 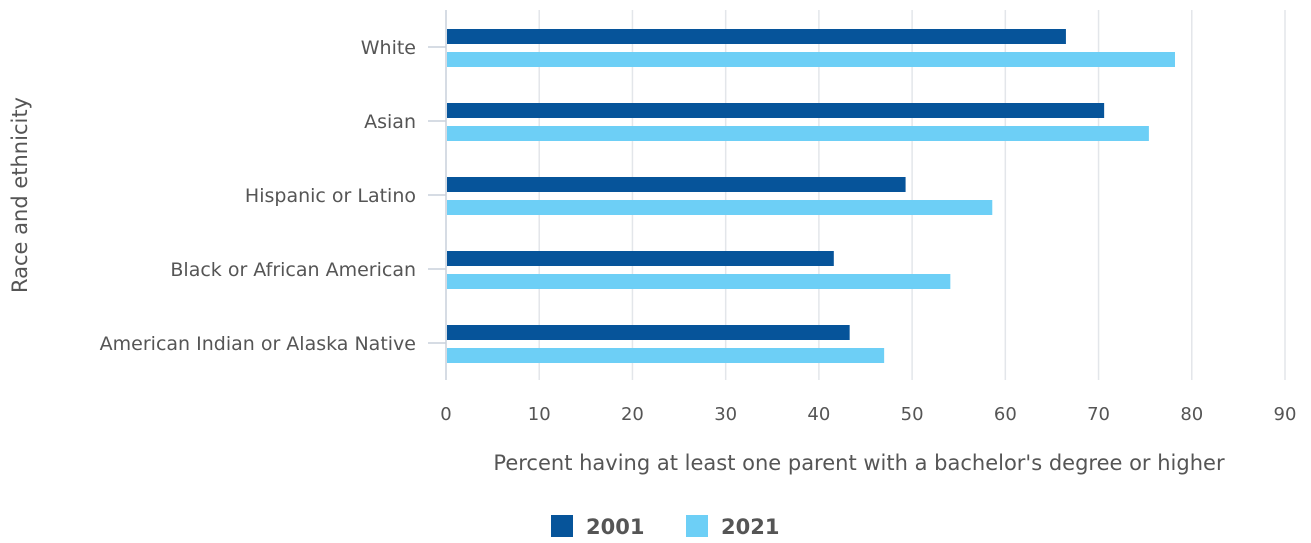 I want to click on category-label: Asian, so click(x=390, y=122).